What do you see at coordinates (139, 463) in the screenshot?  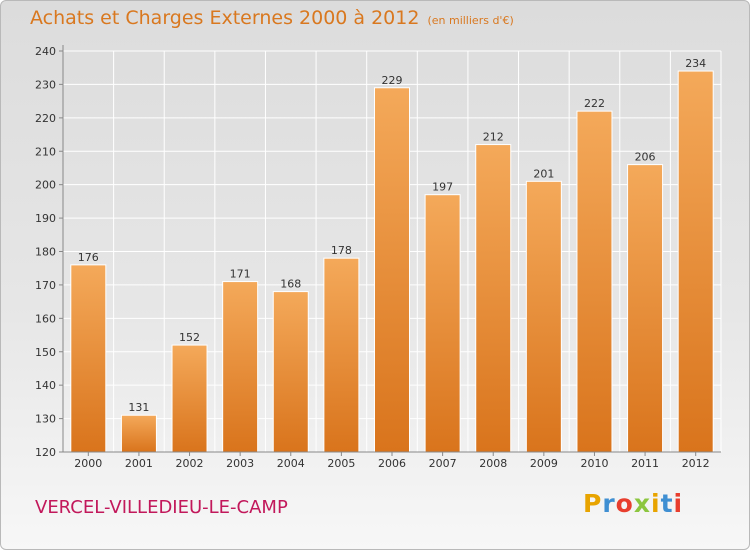 I see `x-tick-label-2001: 2001` at bounding box center [139, 463].